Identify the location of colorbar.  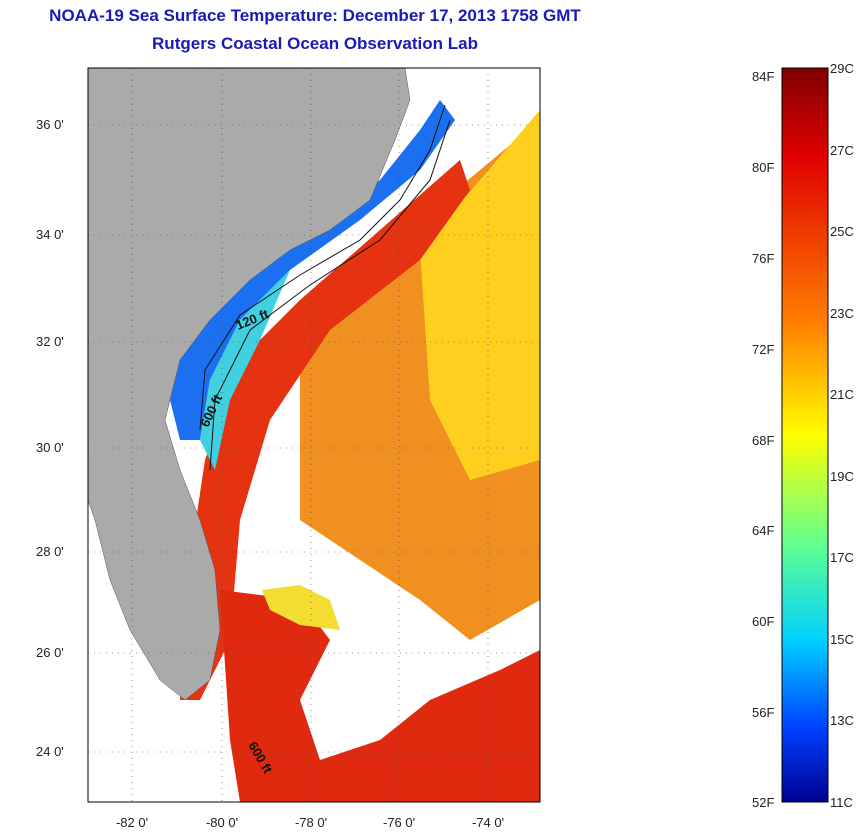
(805, 435).